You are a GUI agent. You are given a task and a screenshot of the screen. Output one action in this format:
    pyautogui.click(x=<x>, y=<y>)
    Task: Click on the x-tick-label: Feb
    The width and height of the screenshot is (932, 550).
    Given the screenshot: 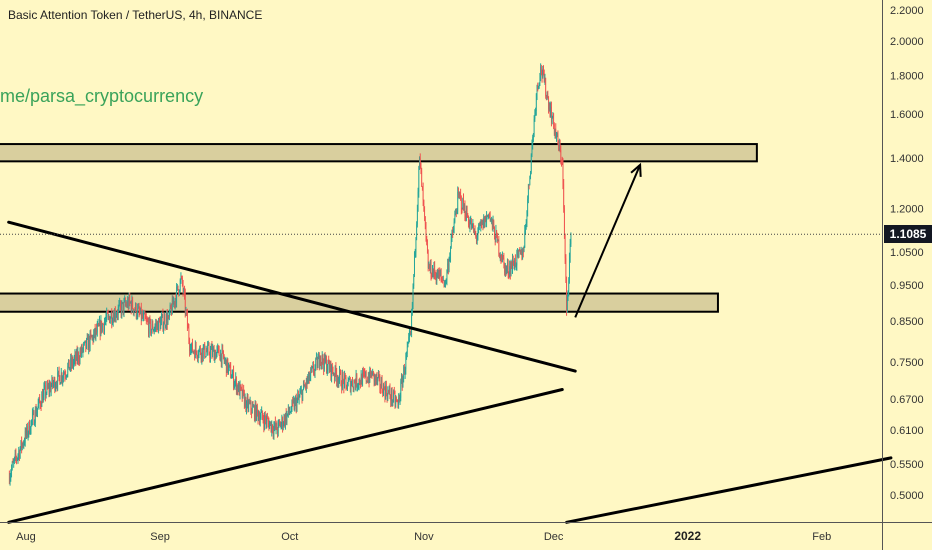 What is the action you would take?
    pyautogui.click(x=821, y=537)
    